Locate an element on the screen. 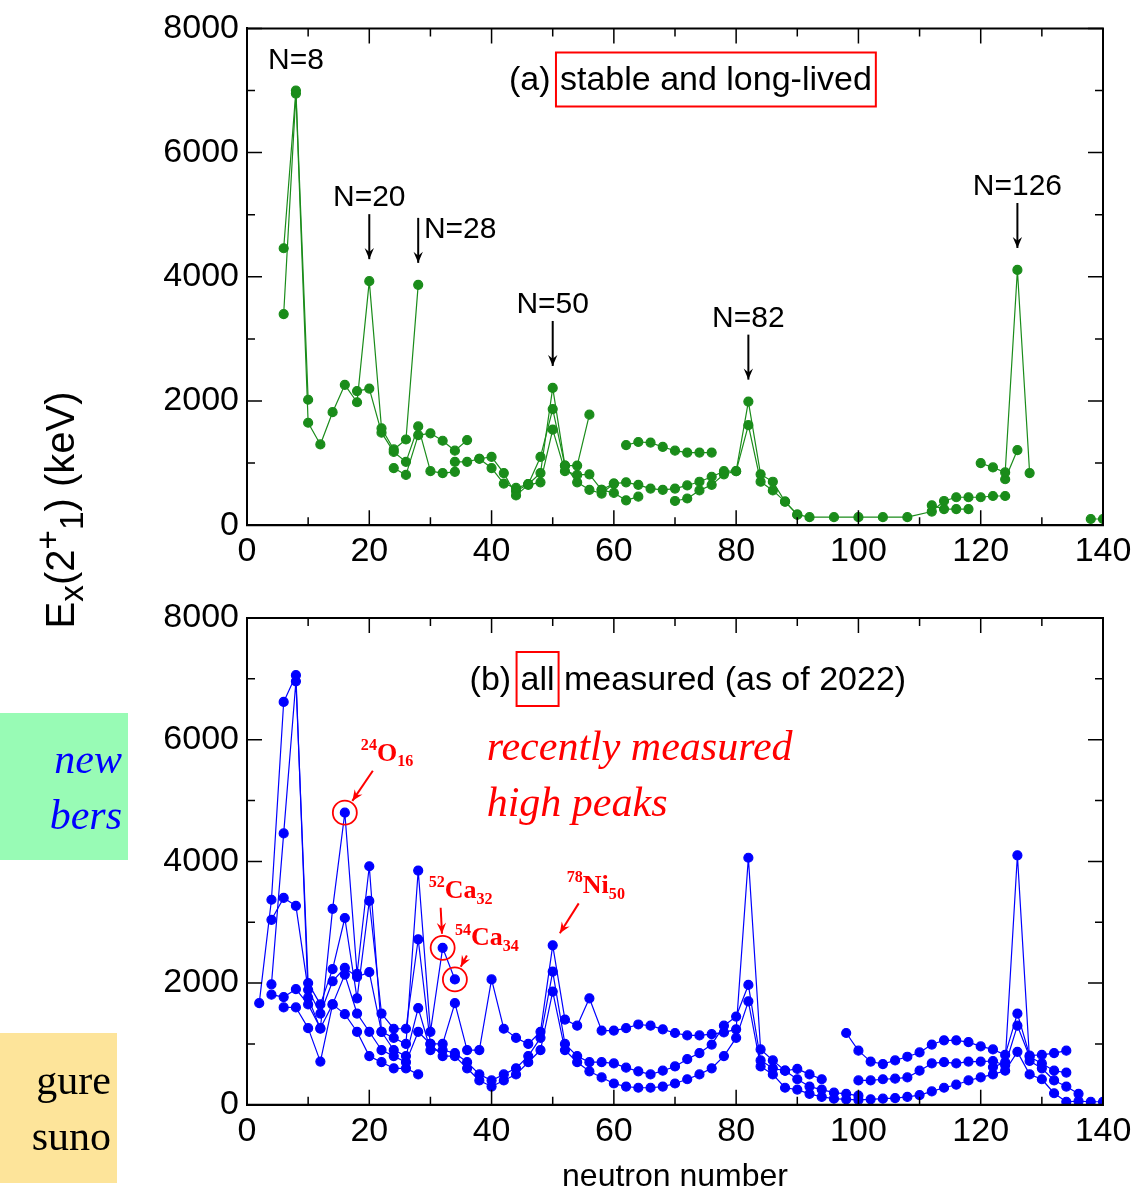 The height and width of the screenshot is (1196, 1141). annotation: N=20 is located at coordinates (369, 196).